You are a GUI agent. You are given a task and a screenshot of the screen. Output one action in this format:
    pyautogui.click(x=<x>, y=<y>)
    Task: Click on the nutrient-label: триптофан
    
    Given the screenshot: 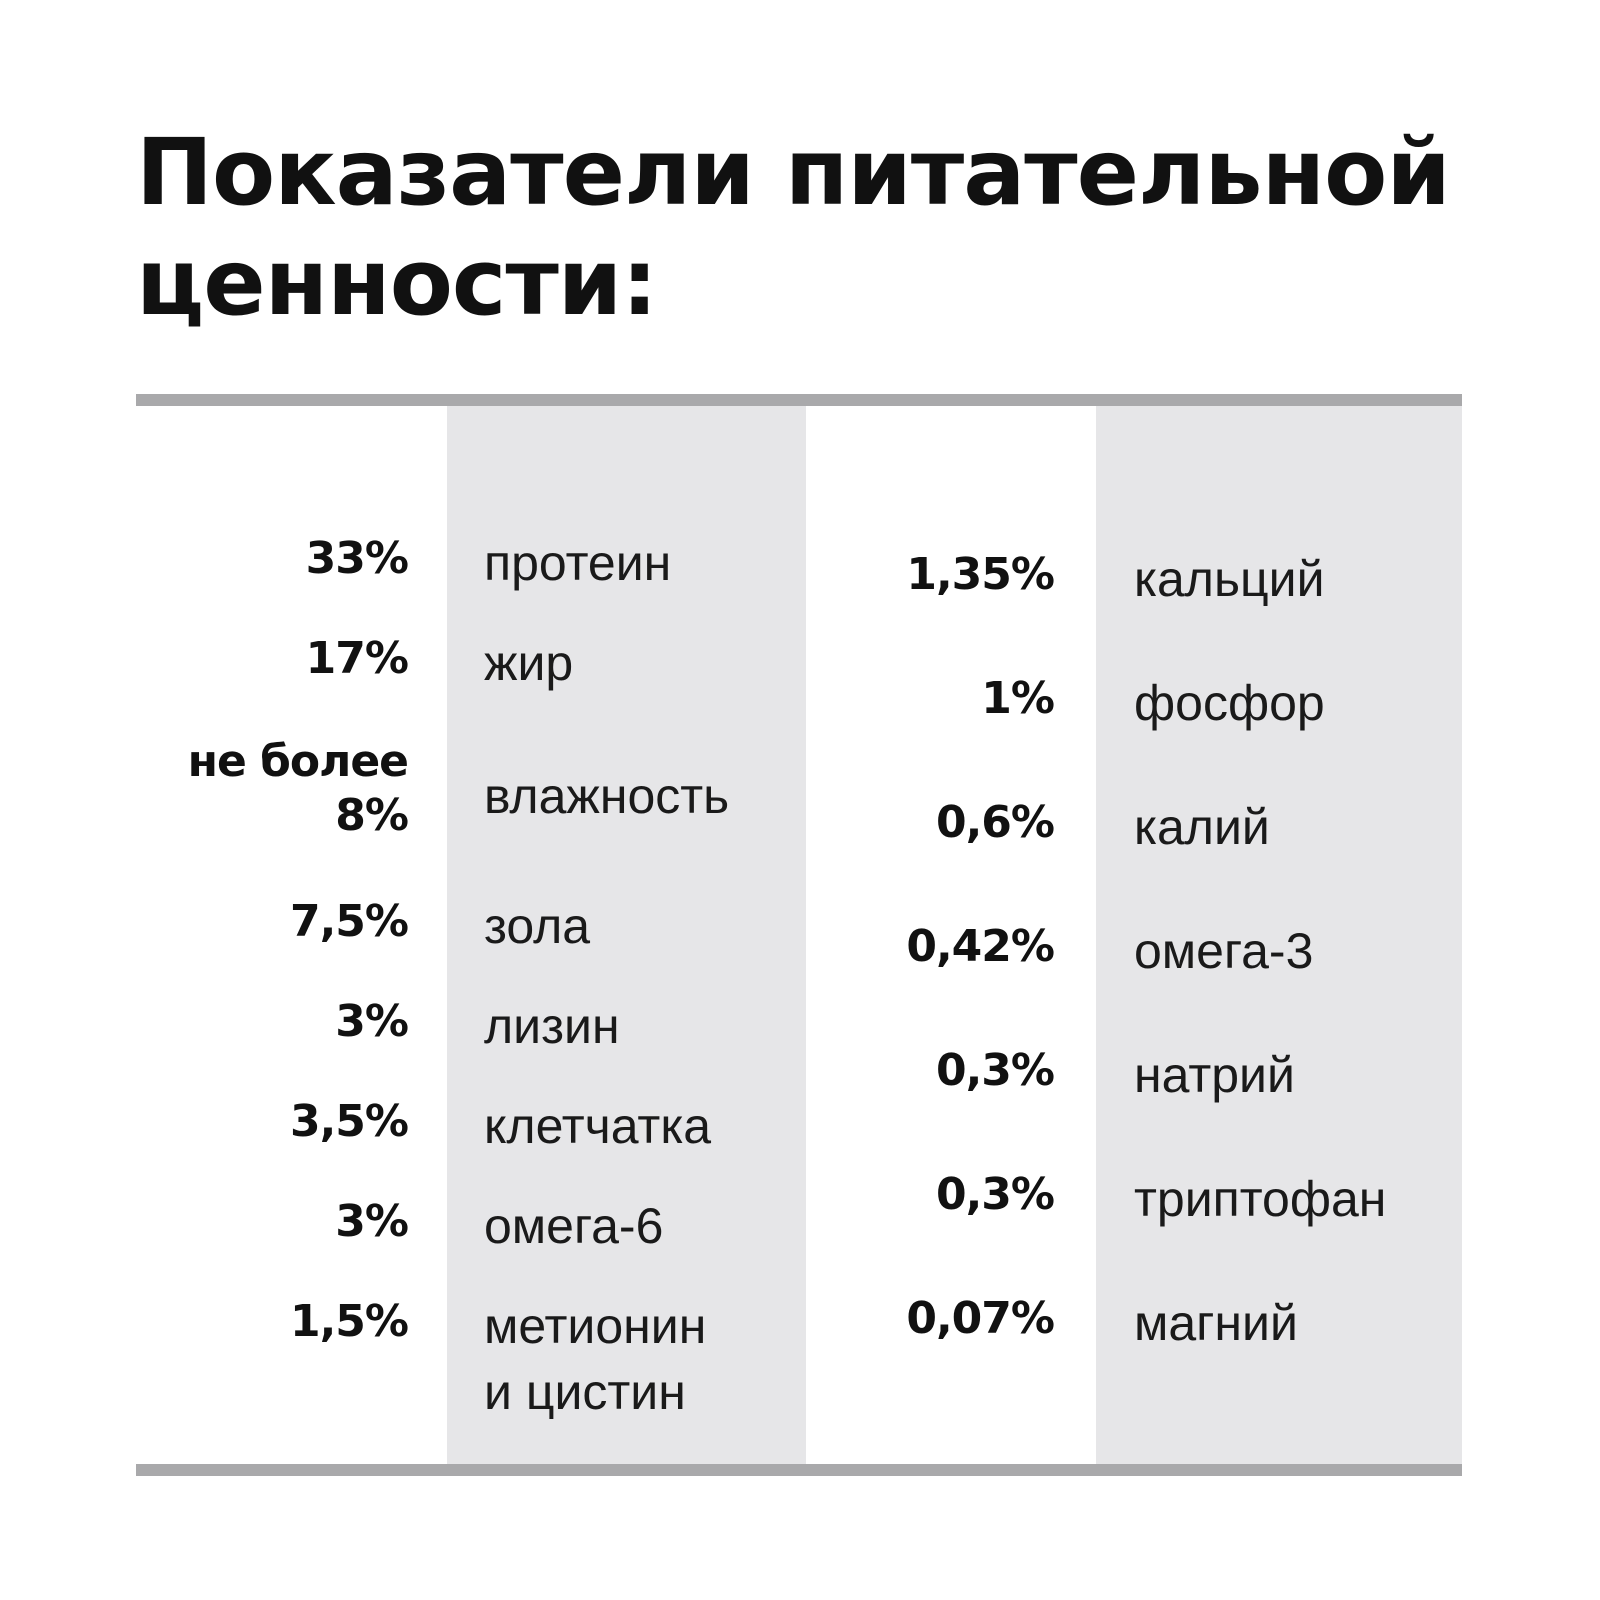 What is the action you would take?
    pyautogui.click(x=1260, y=1199)
    